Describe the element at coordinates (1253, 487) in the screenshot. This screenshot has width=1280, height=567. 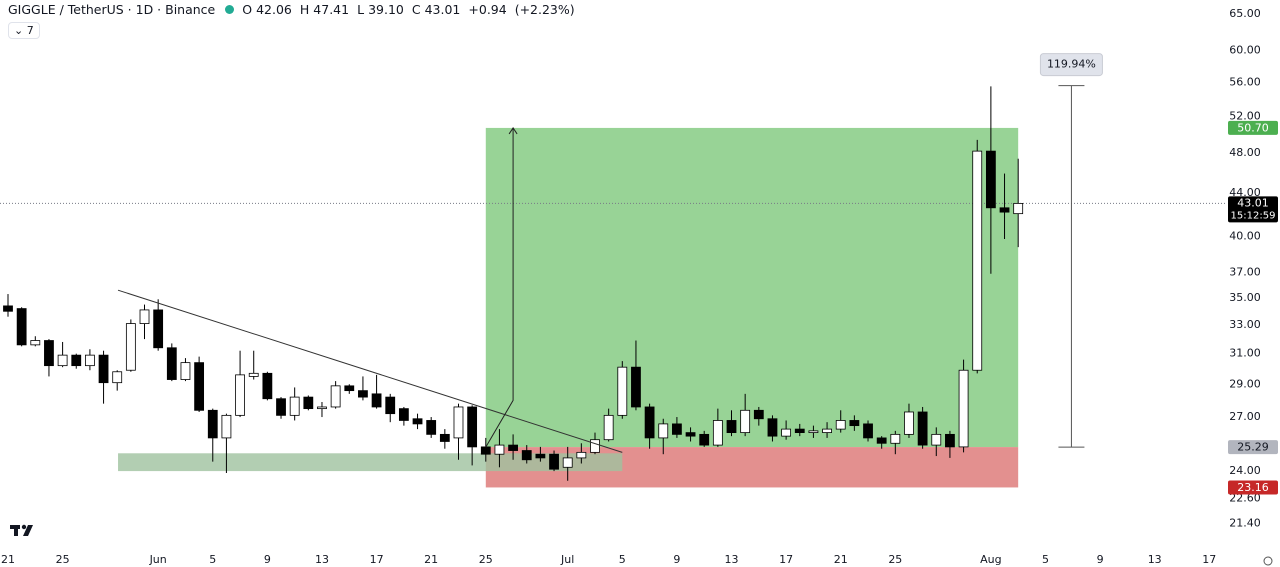
I see `stop-price-tag-box` at that location.